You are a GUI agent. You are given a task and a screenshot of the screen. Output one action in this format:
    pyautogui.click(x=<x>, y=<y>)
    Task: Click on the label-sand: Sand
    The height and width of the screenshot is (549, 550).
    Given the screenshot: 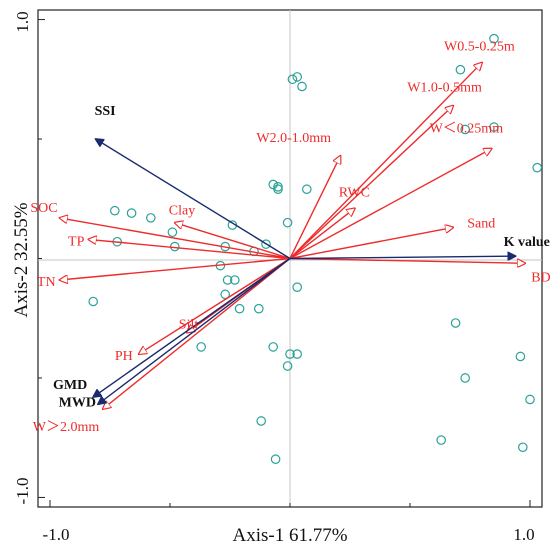 What is the action you would take?
    pyautogui.click(x=481, y=223)
    